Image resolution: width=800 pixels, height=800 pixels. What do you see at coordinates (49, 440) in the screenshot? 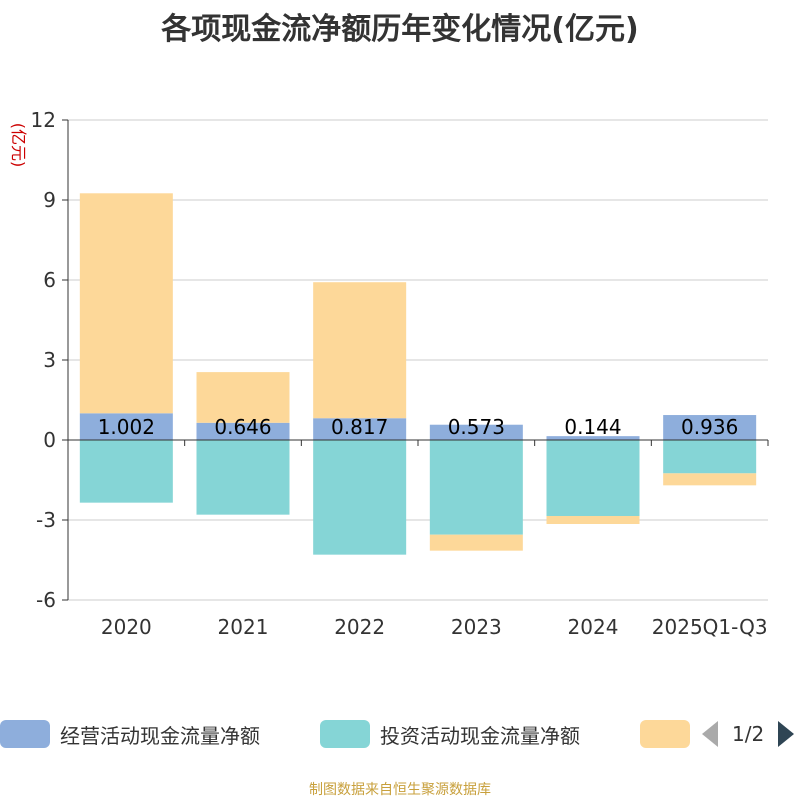
I see `y-tick-label: 0` at bounding box center [49, 440].